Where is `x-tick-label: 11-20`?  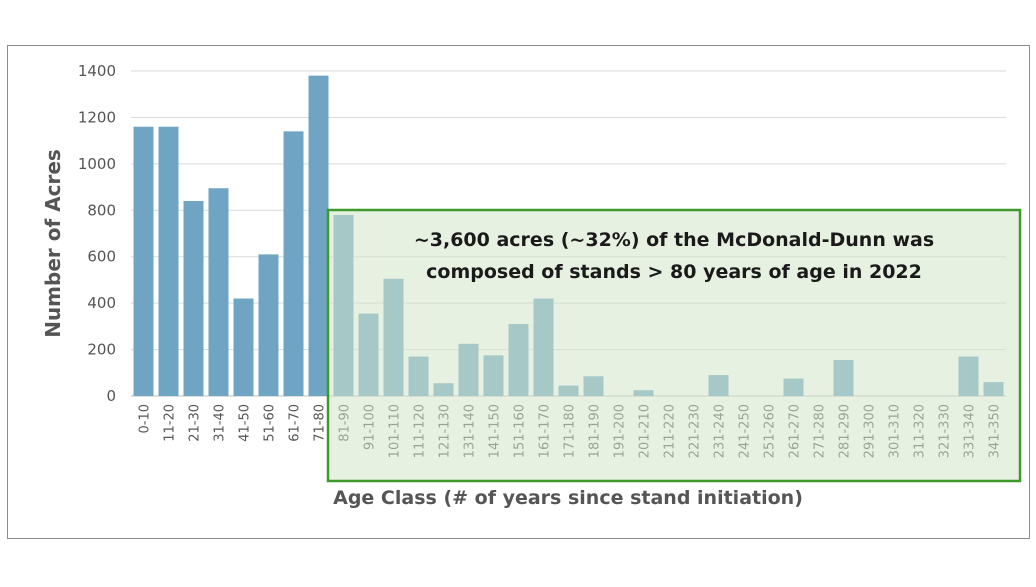
x-tick-label: 11-20 is located at coordinates (170, 423).